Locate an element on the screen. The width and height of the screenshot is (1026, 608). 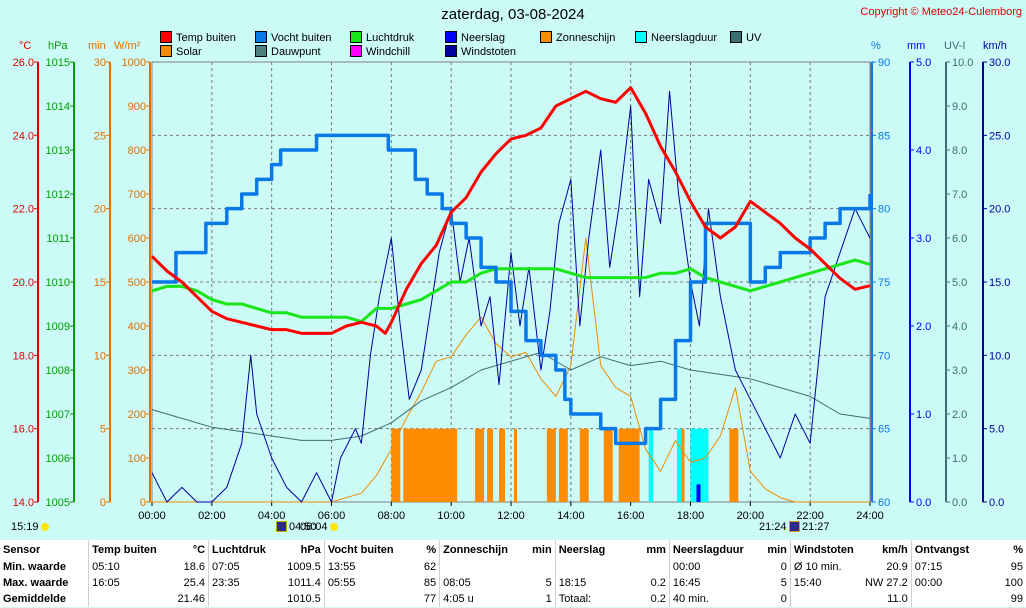
x-tick-label: 22:00 is located at coordinates (810, 516).